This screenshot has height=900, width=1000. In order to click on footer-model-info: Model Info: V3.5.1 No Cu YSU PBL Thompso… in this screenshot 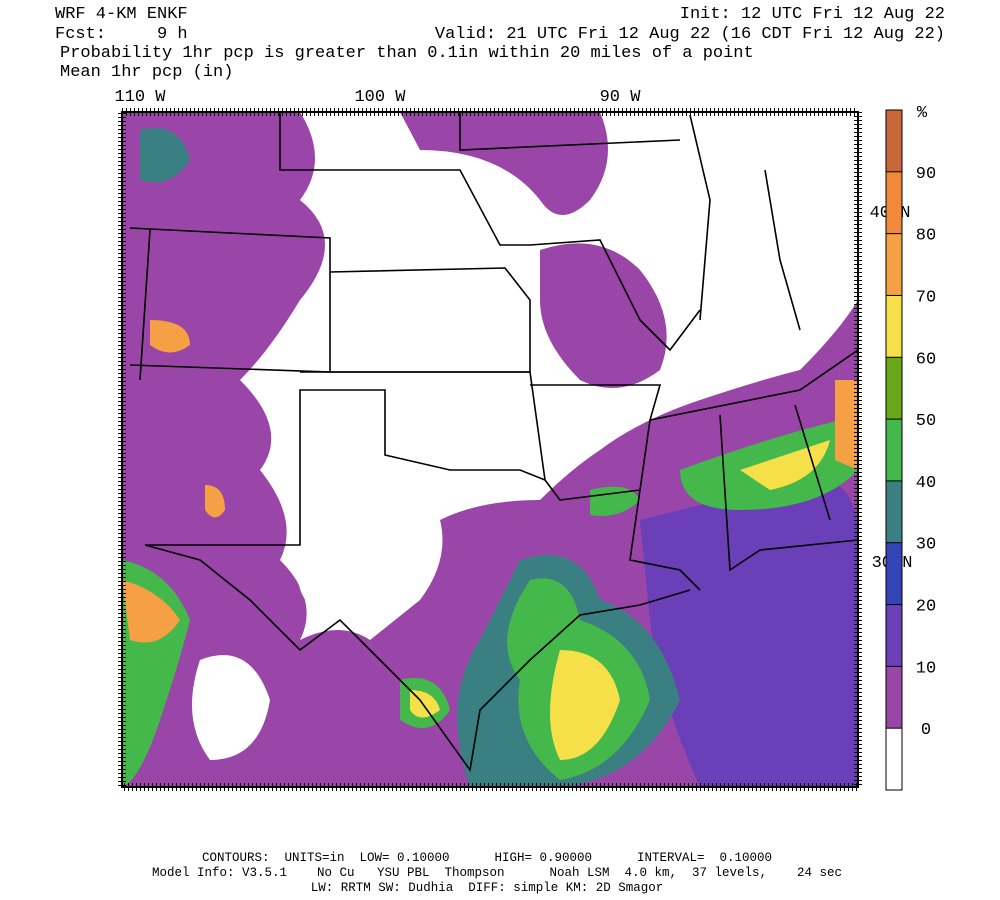, I will do `click(497, 873)`.